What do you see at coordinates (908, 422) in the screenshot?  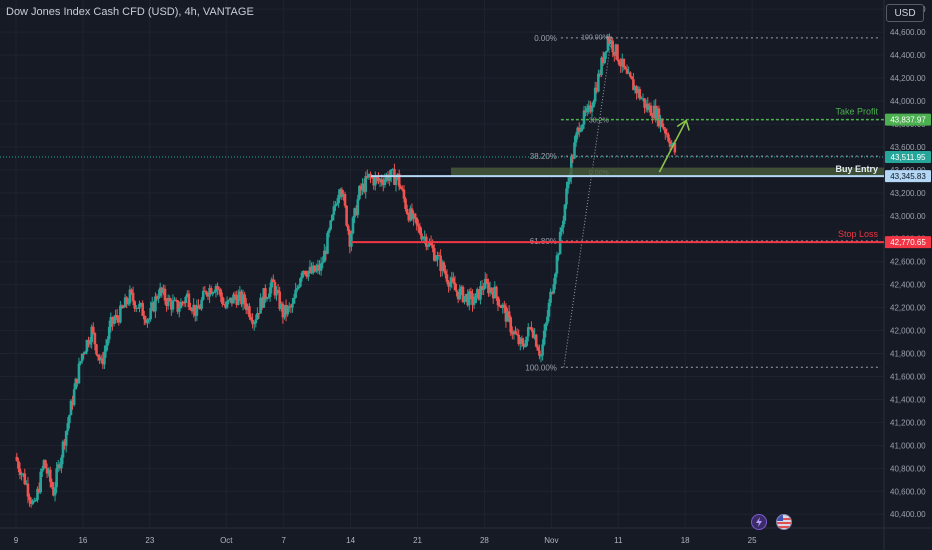 I see `y-tick-label: 41,200.00` at bounding box center [908, 422].